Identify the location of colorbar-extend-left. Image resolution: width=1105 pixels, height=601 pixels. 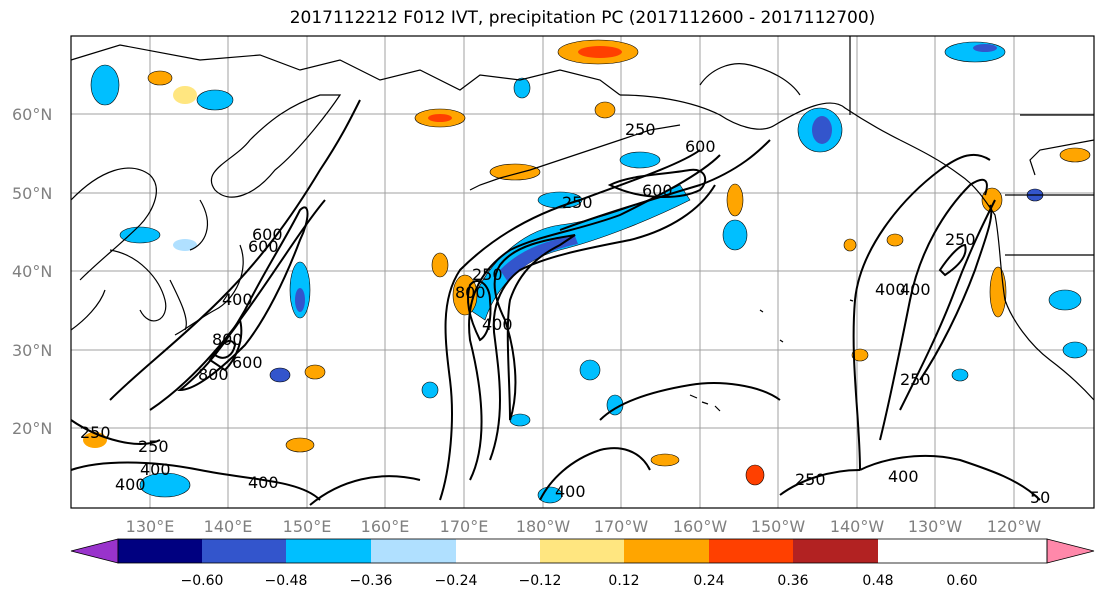
(94, 551).